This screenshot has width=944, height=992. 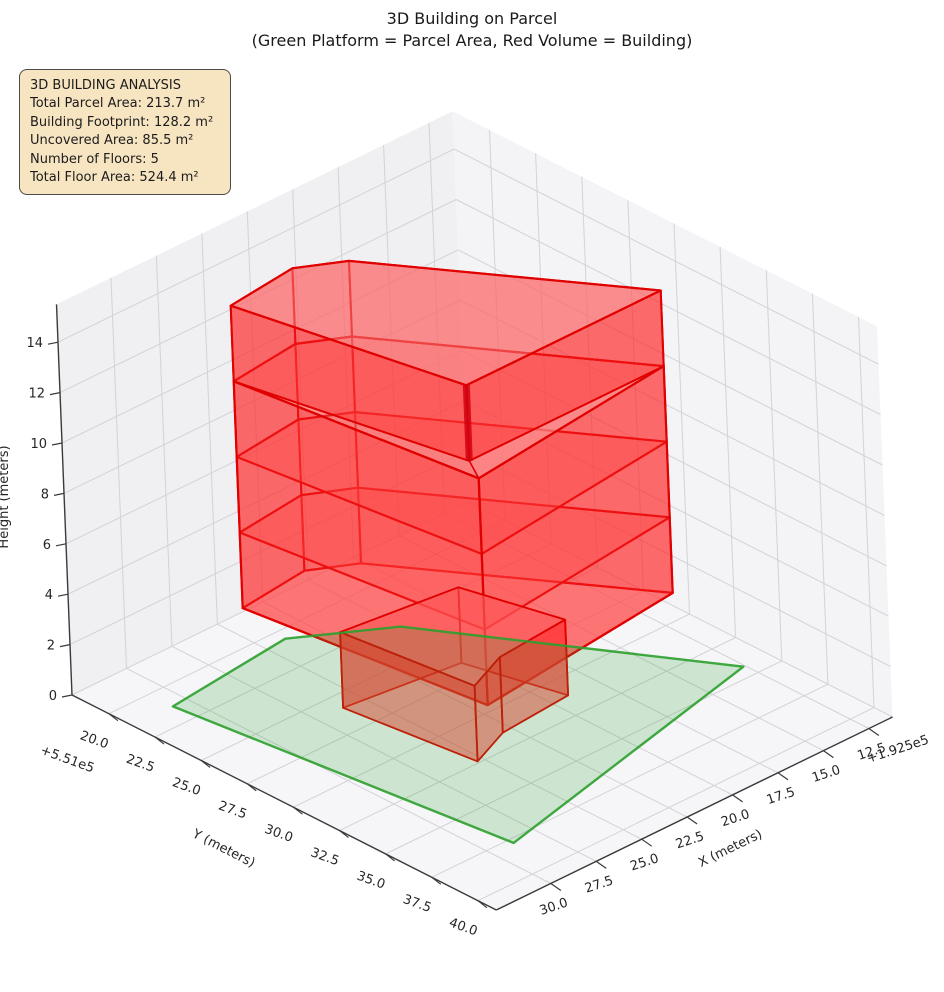 I want to click on tick-label: 35.0, so click(x=371, y=881).